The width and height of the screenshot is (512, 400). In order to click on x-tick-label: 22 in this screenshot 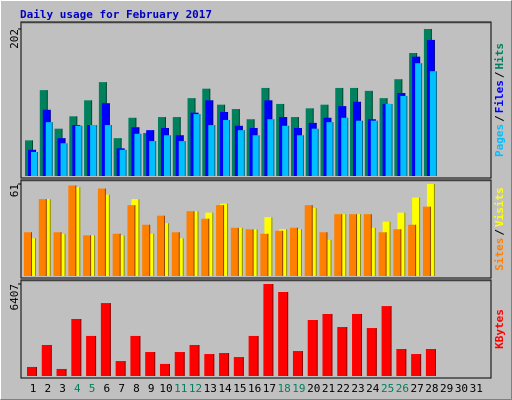, I will do `click(343, 388)`.